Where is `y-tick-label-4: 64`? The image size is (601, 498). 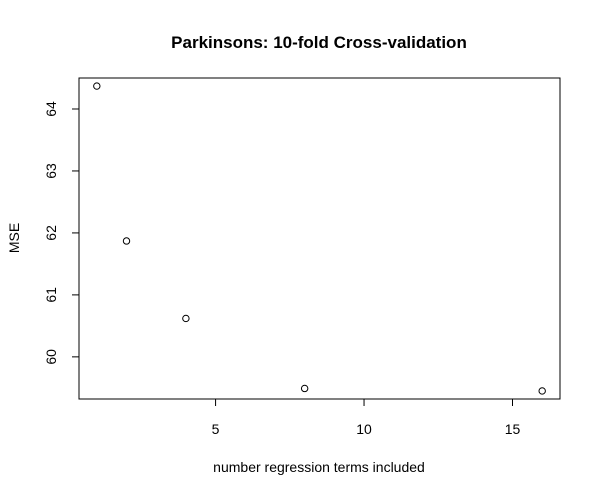
y-tick-label-4: 64 is located at coordinates (51, 109).